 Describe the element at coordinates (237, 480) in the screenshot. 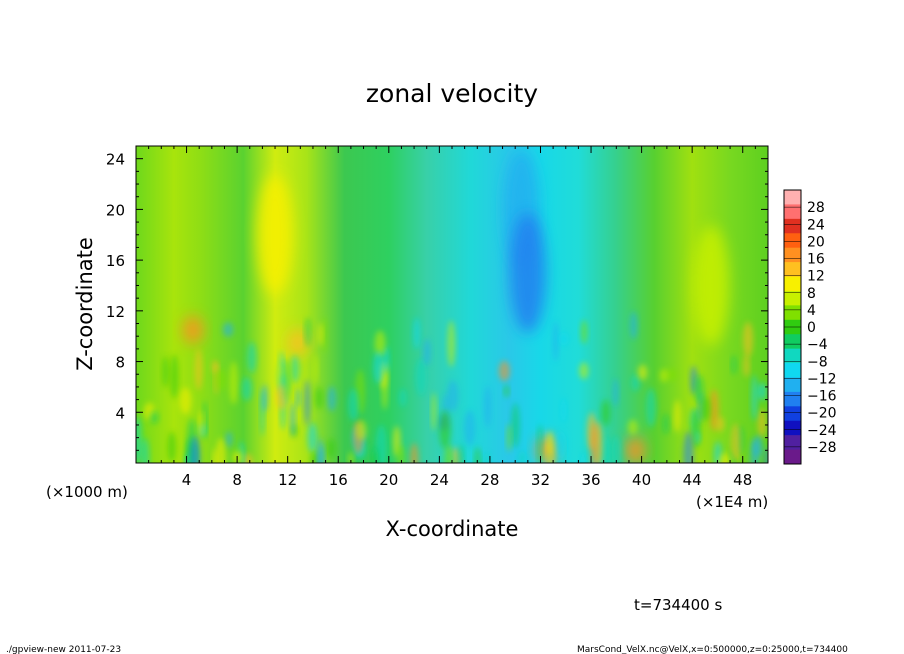

I see `x-tick-label: 8` at that location.